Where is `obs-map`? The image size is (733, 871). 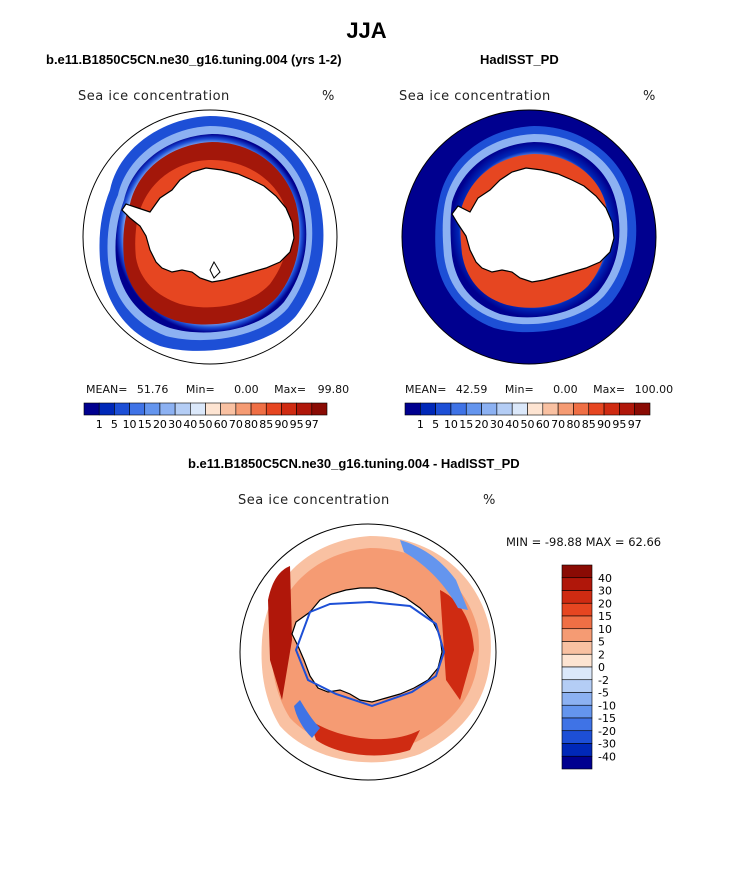
obs-map is located at coordinates (529, 237).